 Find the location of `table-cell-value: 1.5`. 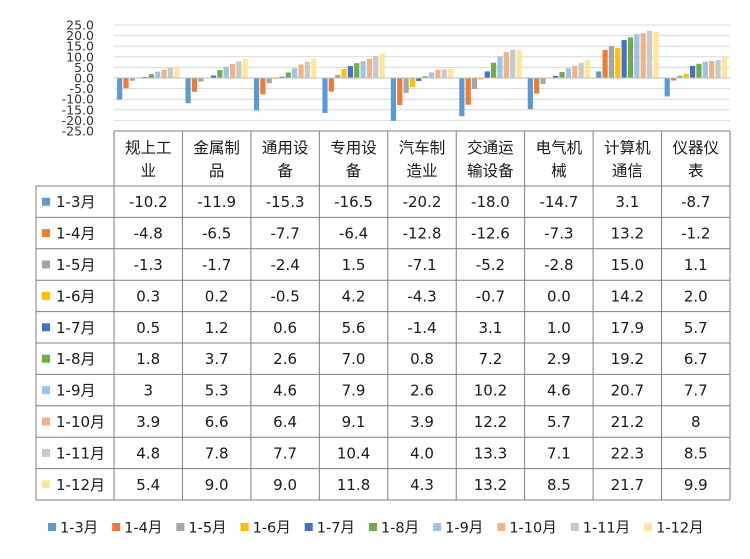

table-cell-value: 1.5 is located at coordinates (354, 265).